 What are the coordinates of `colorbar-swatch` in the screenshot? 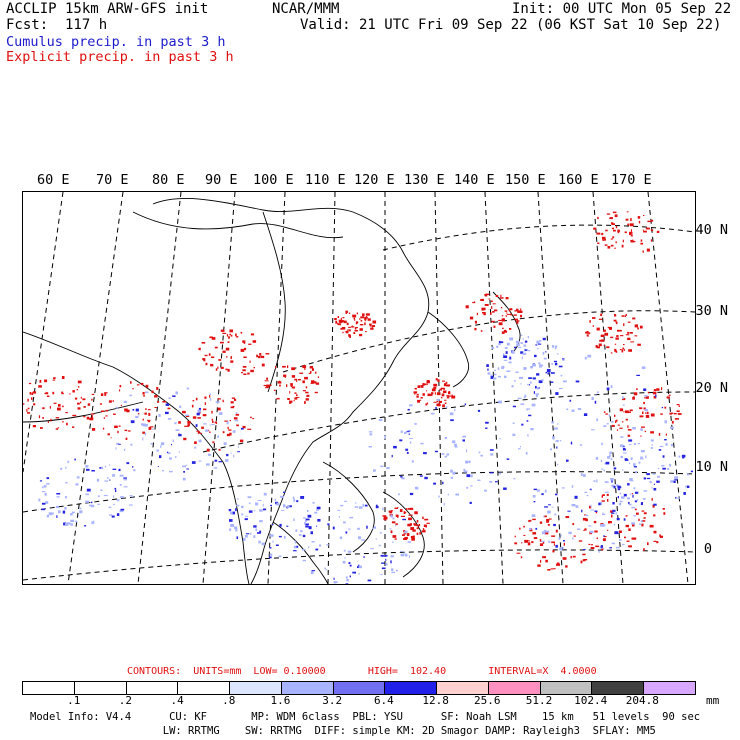 It's located at (152, 688).